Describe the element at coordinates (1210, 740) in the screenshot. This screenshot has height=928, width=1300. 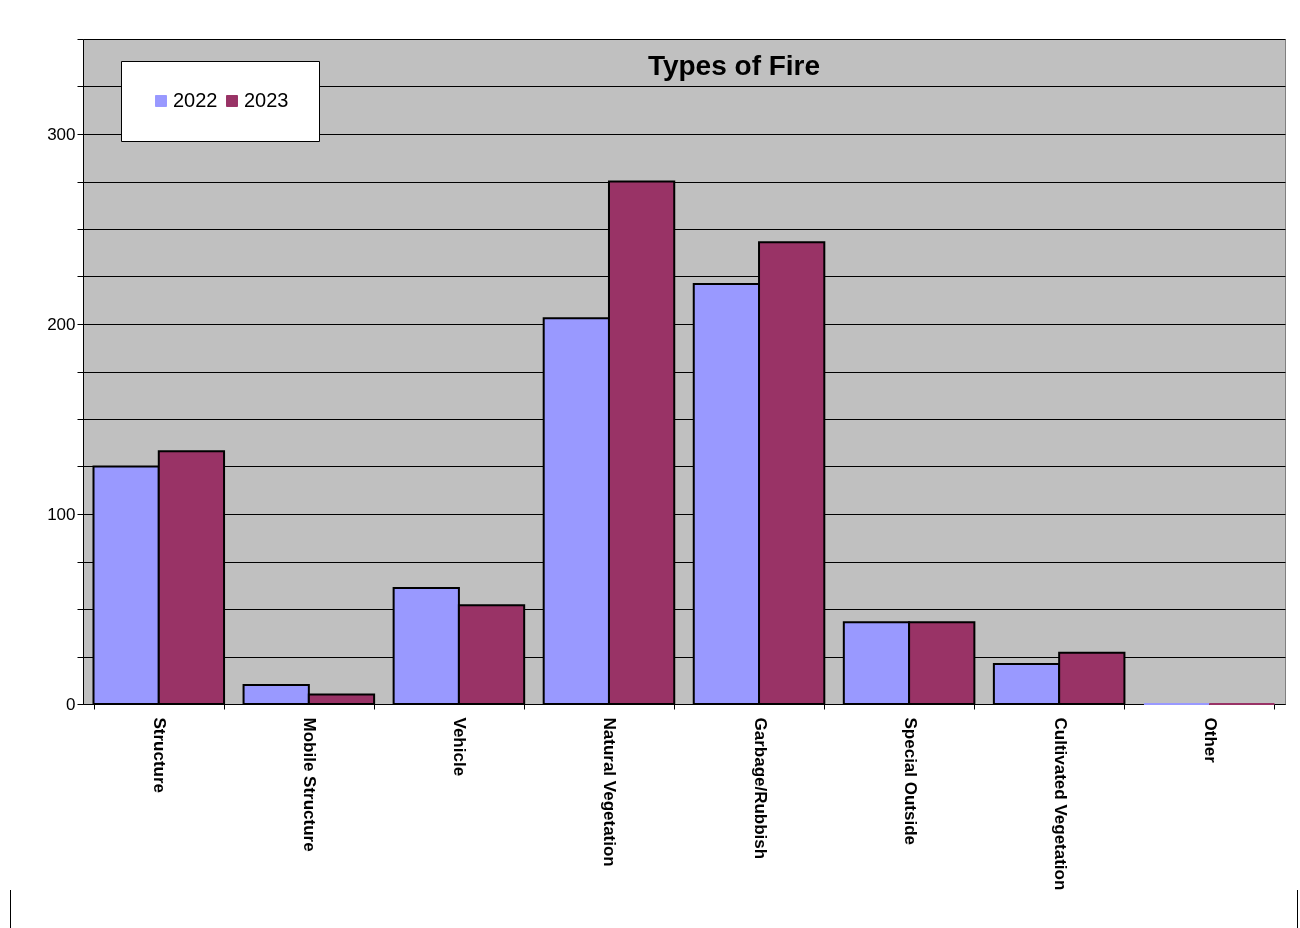
I see `x-tick-label: Other` at that location.